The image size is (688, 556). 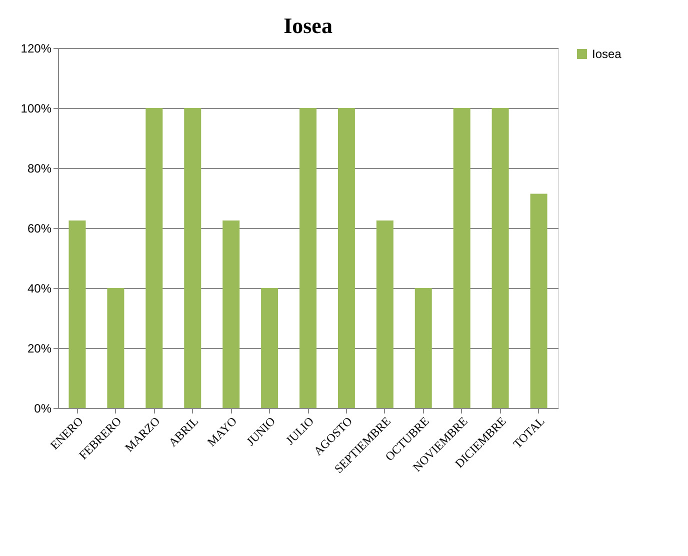 What do you see at coordinates (43, 409) in the screenshot?
I see `y-tick-label: 0%` at bounding box center [43, 409].